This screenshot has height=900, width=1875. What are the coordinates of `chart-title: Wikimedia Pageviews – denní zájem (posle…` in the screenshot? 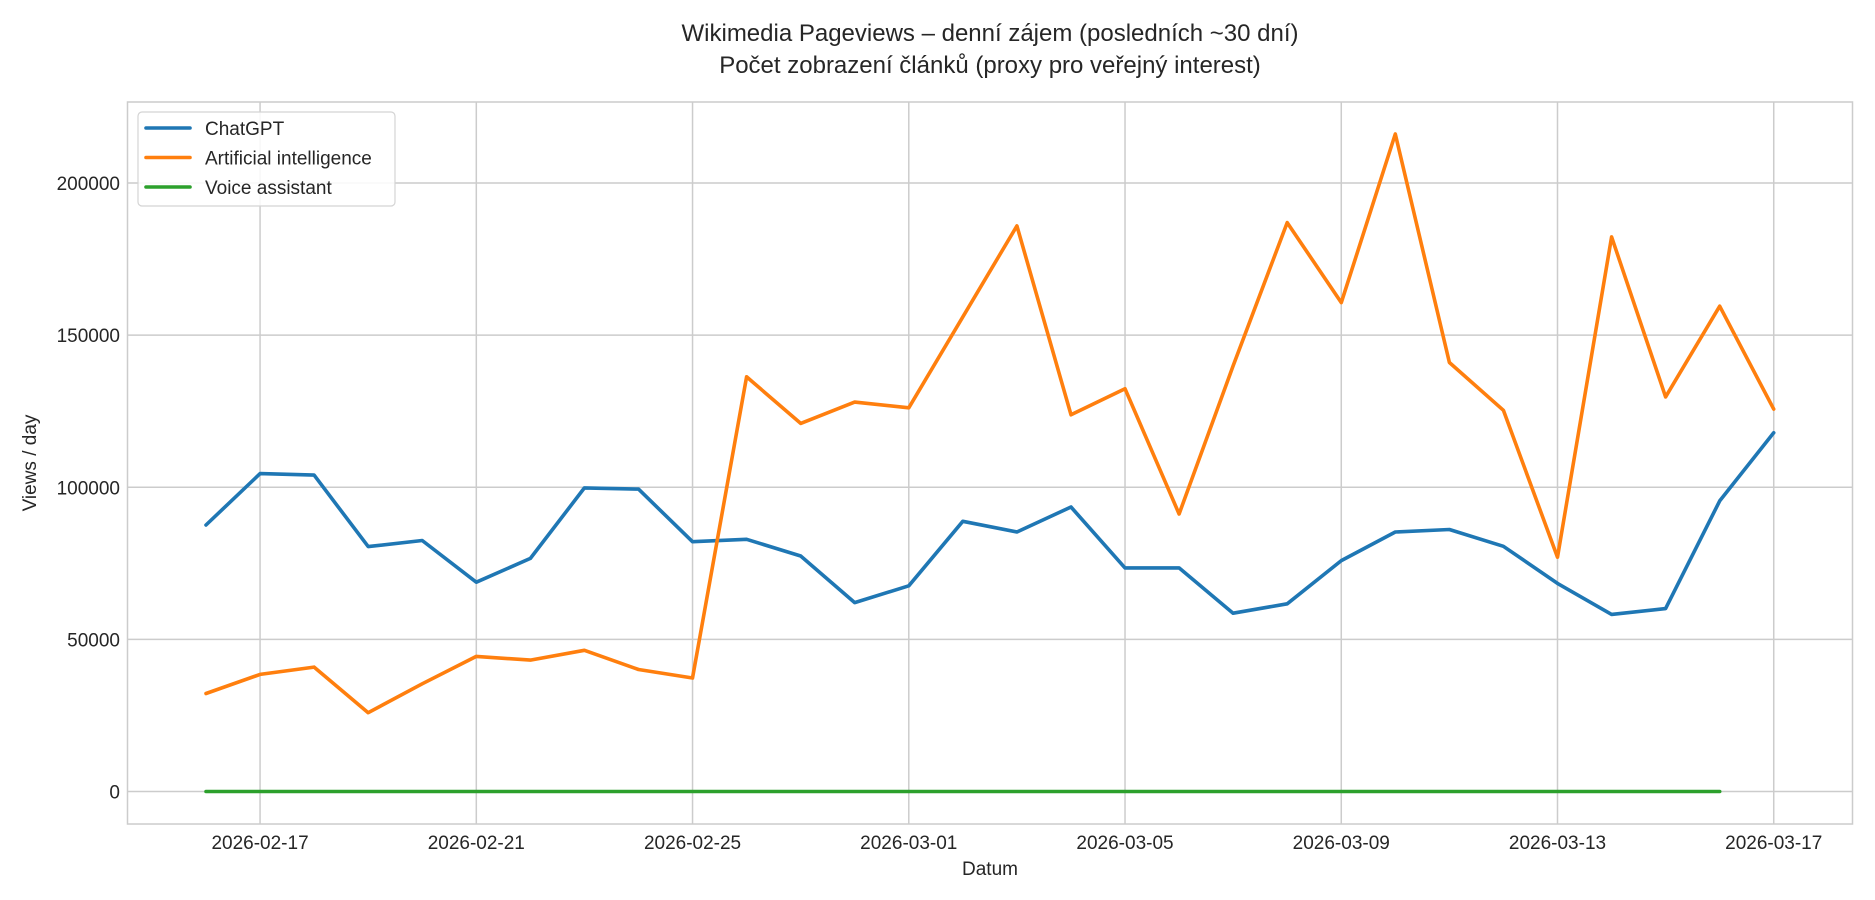 It's located at (990, 33).